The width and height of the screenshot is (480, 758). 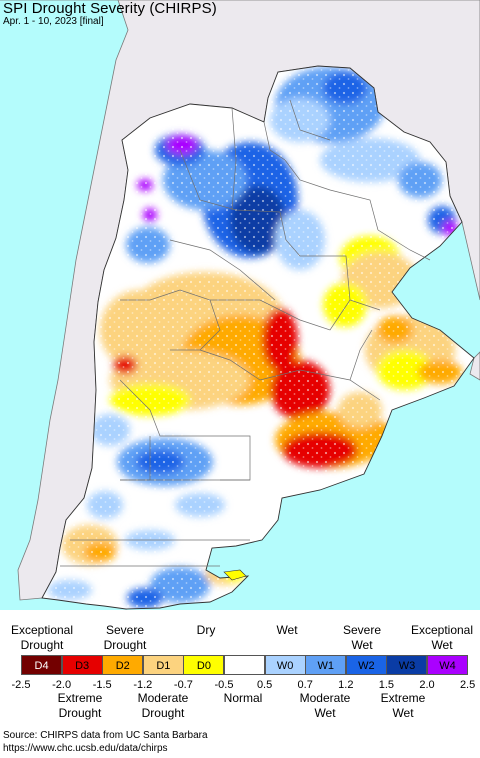 I want to click on legend-swatch-w2: W2, so click(x=366, y=665).